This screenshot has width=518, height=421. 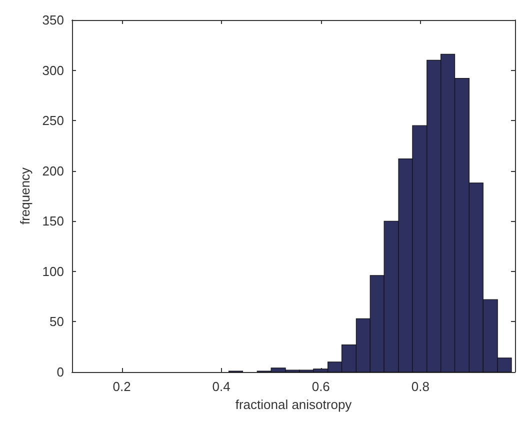 I want to click on y-tick-label: 200, so click(x=53, y=170).